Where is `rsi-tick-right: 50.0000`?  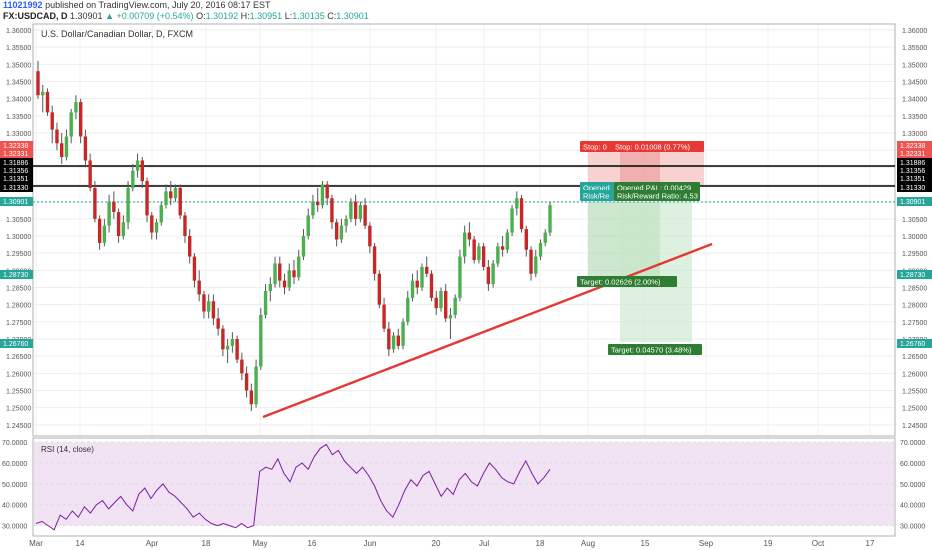 rsi-tick-right: 50.0000 is located at coordinates (912, 485).